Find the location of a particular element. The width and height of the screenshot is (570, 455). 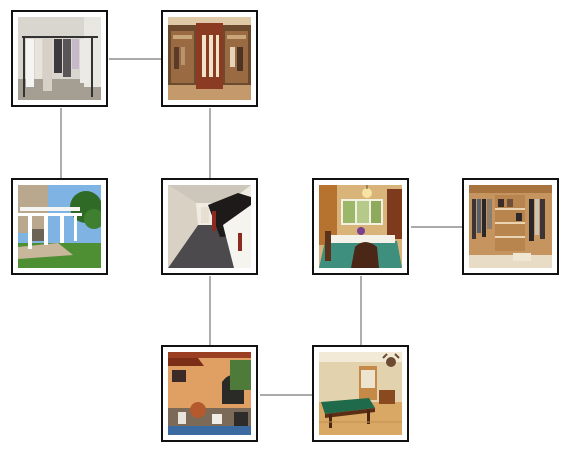

node-pergola is located at coordinates (59, 226).